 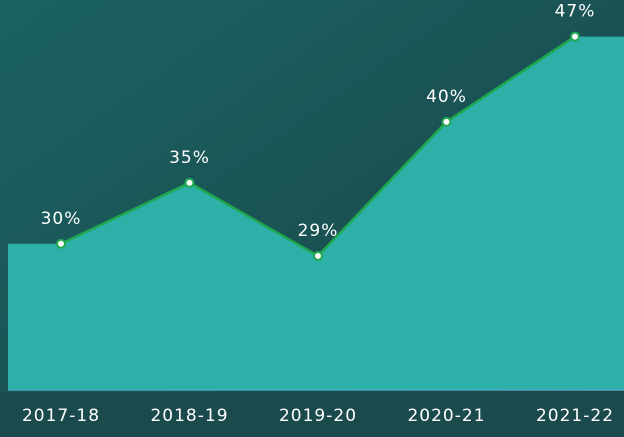 I want to click on x-tick-label: 2020-21, so click(x=446, y=416).